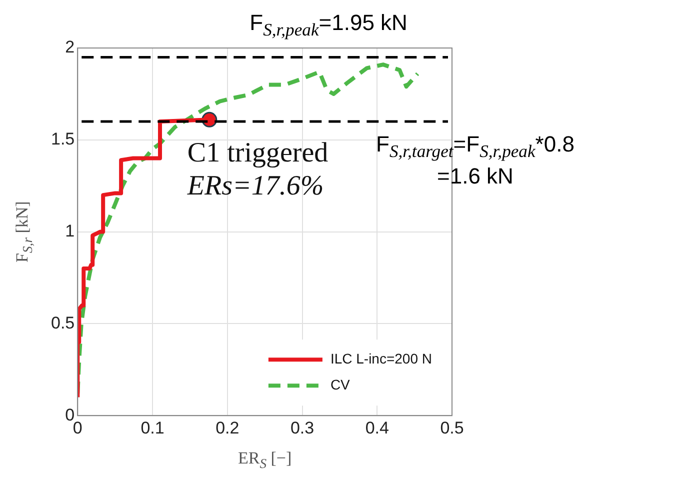  What do you see at coordinates (377, 428) in the screenshot?
I see `x-tick-label: 0.4` at bounding box center [377, 428].